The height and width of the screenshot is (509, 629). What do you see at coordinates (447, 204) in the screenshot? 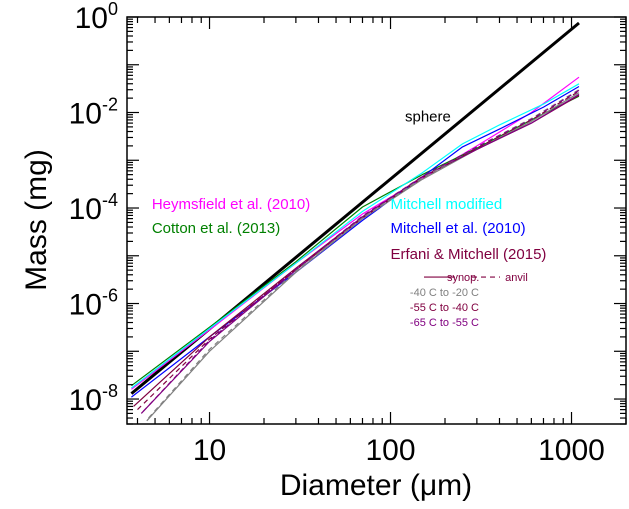
I see `annotation-label: Mitchell modified` at bounding box center [447, 204].